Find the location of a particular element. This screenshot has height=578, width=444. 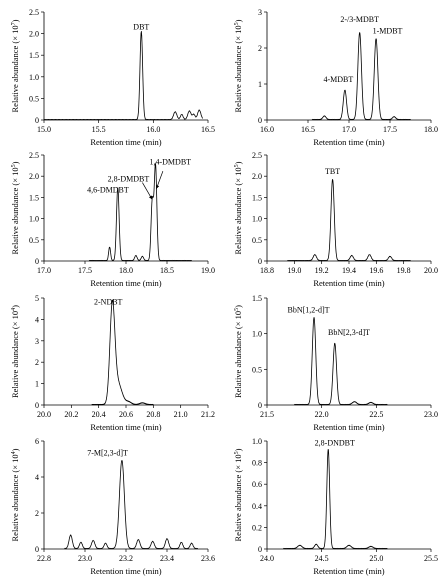

y-axis-exponent: 7 is located at coordinates (14, 23).